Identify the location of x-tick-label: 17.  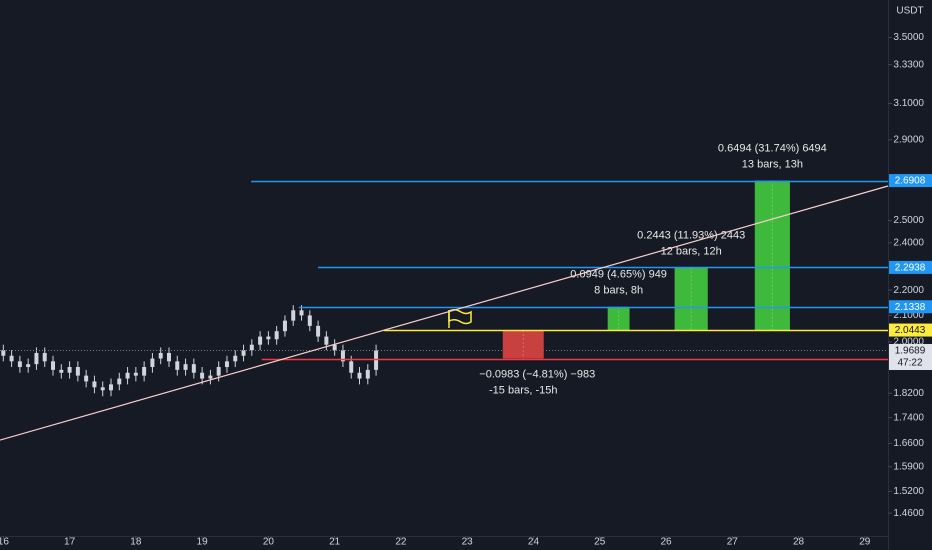
(70, 542).